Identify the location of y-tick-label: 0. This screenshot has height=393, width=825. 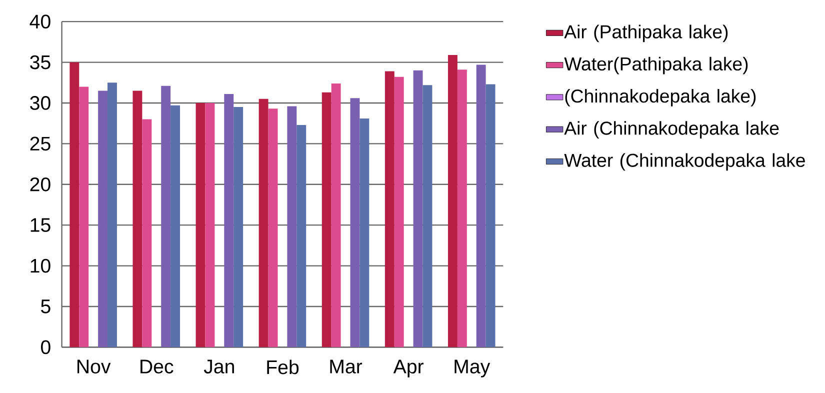
(45, 347).